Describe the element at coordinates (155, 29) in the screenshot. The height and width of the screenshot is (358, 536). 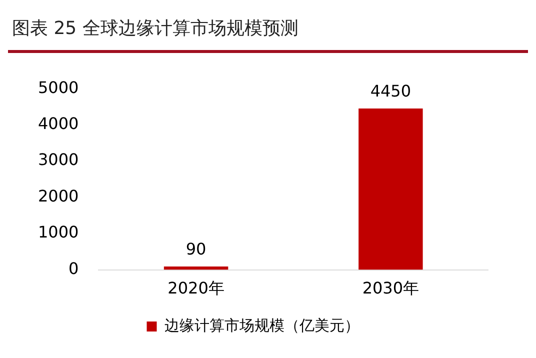
I see `chart-title: 图表 25 全球边缘计算市场规模预测` at that location.